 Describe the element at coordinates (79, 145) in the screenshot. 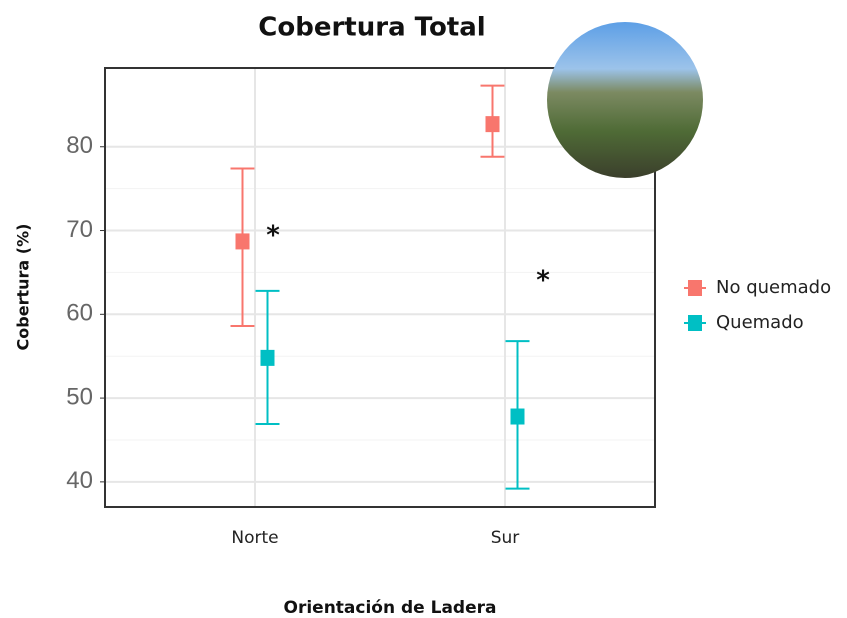

I see `y-tick-label: 80` at that location.